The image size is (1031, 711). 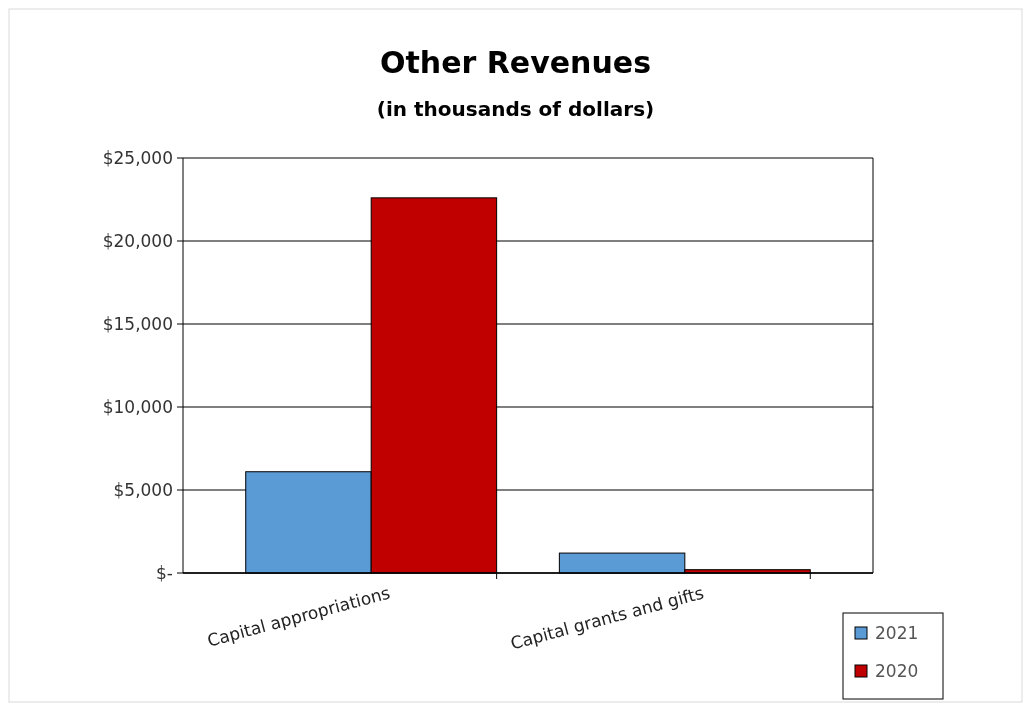 What do you see at coordinates (137, 157) in the screenshot?
I see `y-tick-label: $25,000` at bounding box center [137, 157].